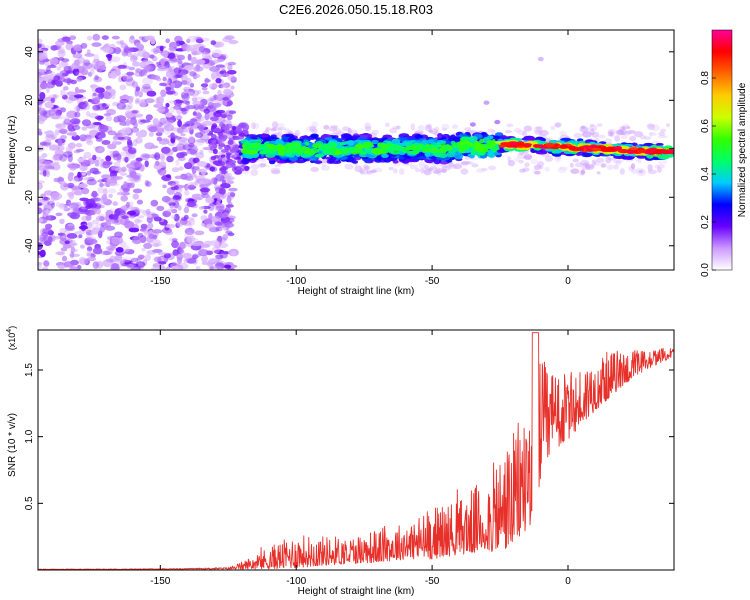  Describe the element at coordinates (705, 270) in the screenshot. I see `colorbar-tick-label: 0.0` at that location.